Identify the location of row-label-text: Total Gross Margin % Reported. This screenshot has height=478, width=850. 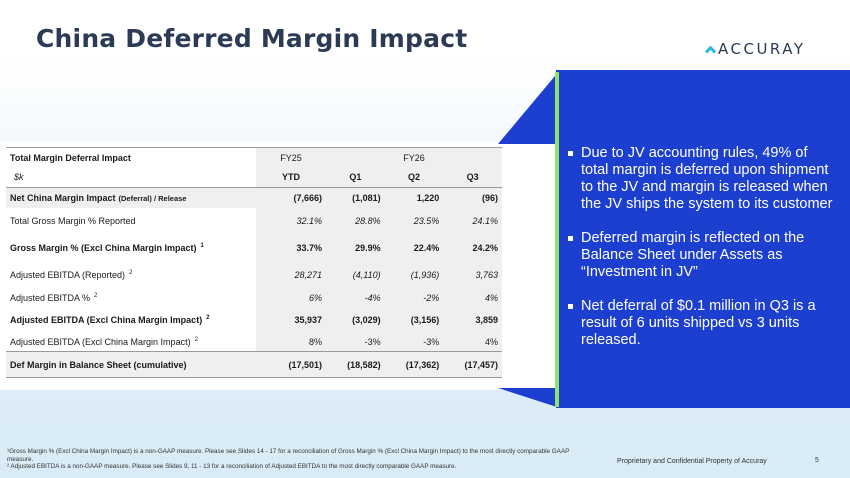
(73, 221).